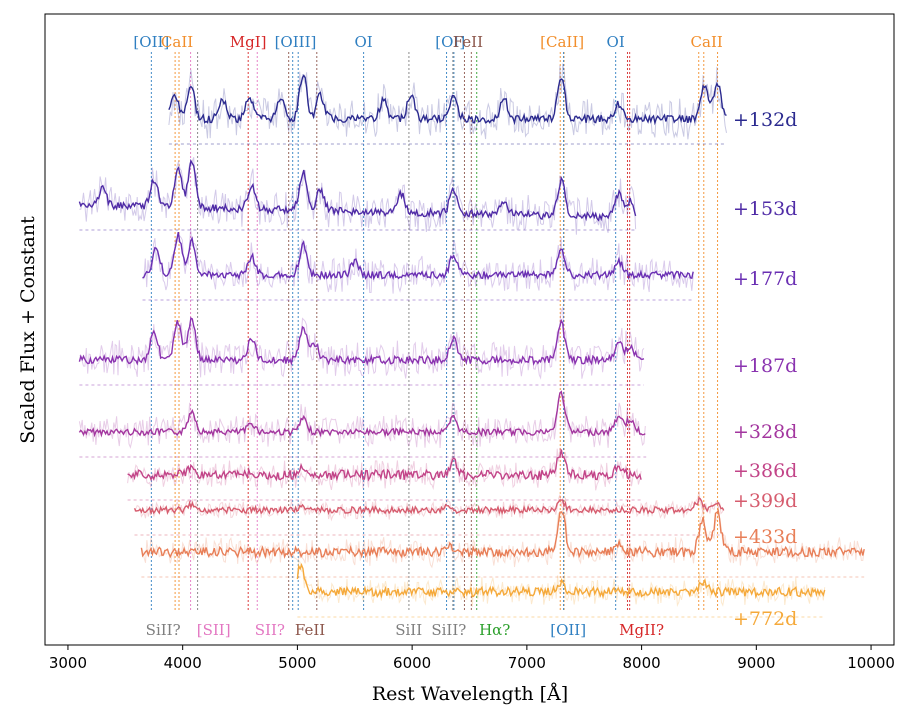 The height and width of the screenshot is (720, 907). What do you see at coordinates (296, 42) in the screenshot?
I see `top-line-label: [OIII]` at bounding box center [296, 42].